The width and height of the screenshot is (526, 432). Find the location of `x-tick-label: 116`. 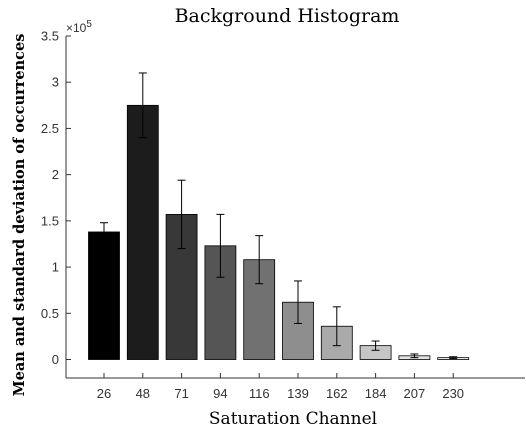

x-tick-label: 116 is located at coordinates (259, 393).